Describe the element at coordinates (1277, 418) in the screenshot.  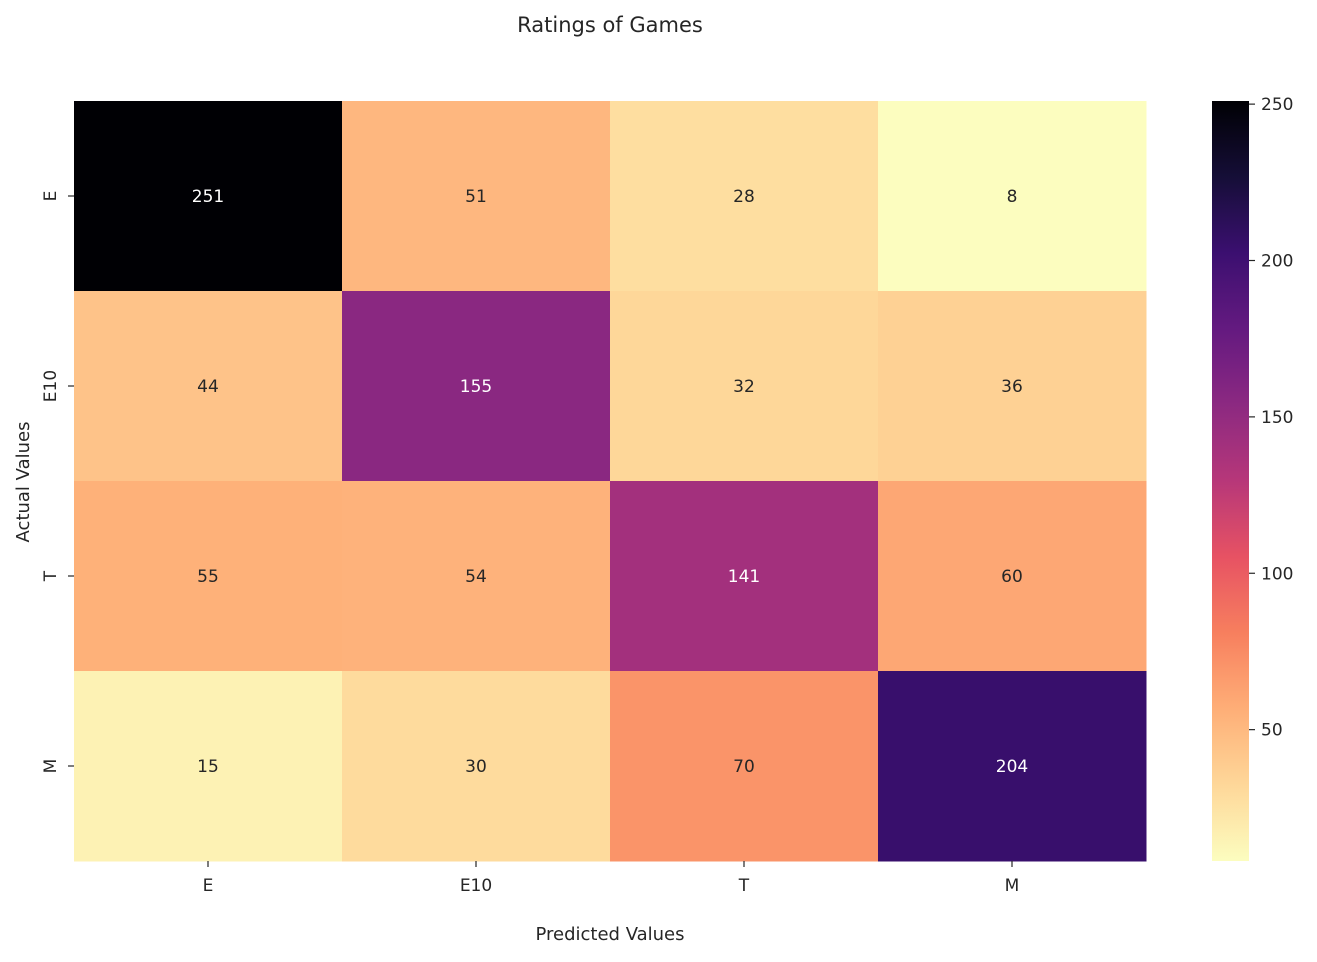
I see `colorbar-tick-label: 150` at that location.